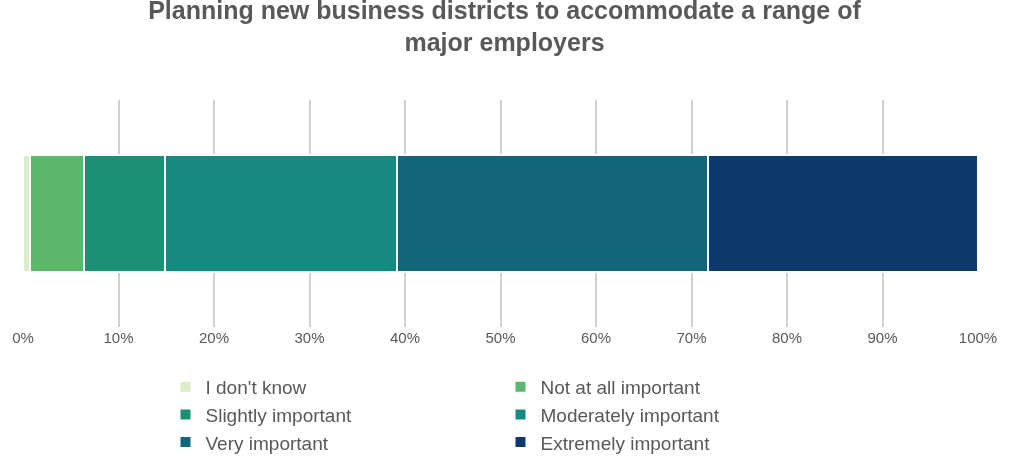  What do you see at coordinates (214, 337) in the screenshot?
I see `x-tick-label: 20%` at bounding box center [214, 337].